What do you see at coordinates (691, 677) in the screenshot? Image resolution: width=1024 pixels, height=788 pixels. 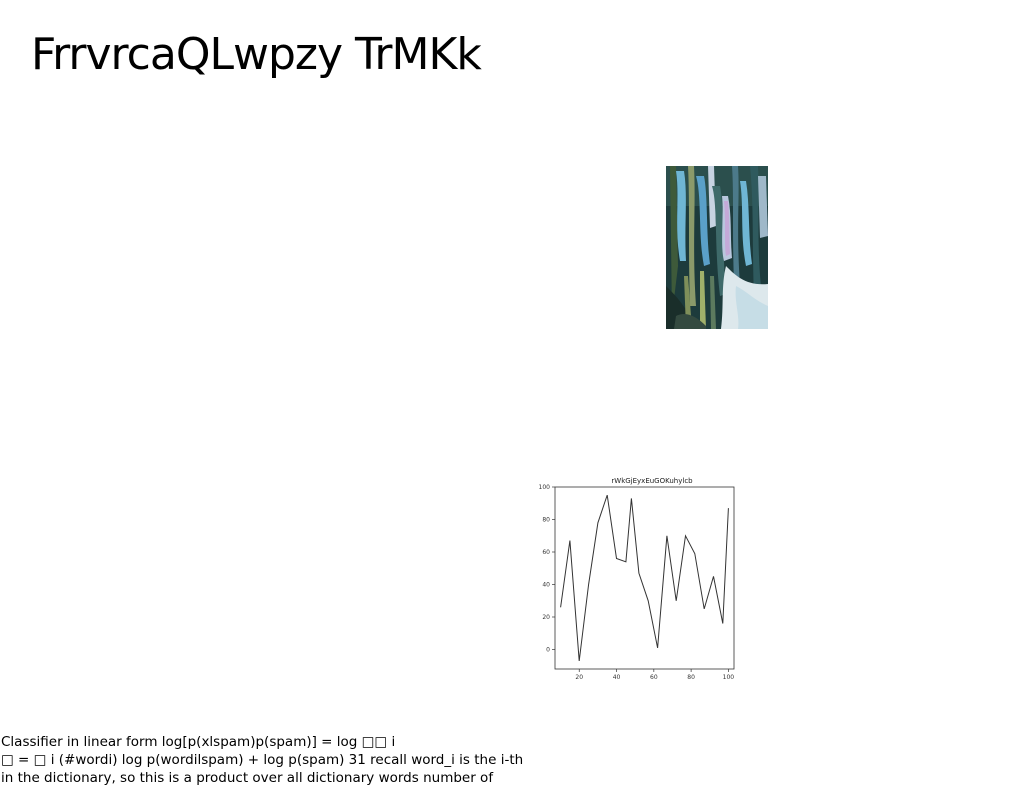 I see `x-tick-label: 80` at bounding box center [691, 677].